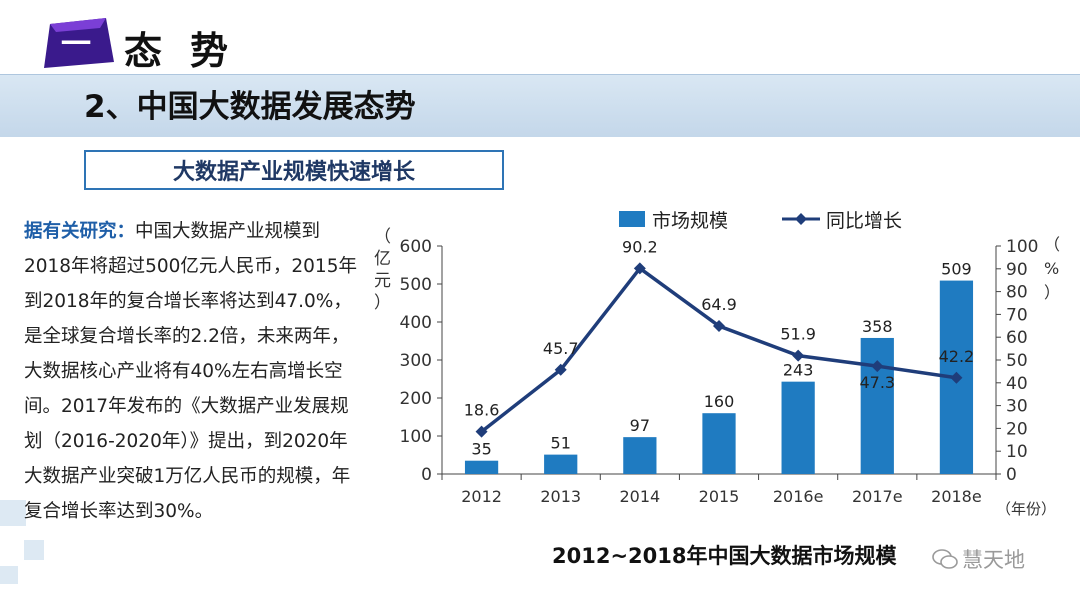 Image resolution: width=1080 pixels, height=608 pixels. What do you see at coordinates (416, 323) in the screenshot?
I see `y-tick-label: 400` at bounding box center [416, 323].